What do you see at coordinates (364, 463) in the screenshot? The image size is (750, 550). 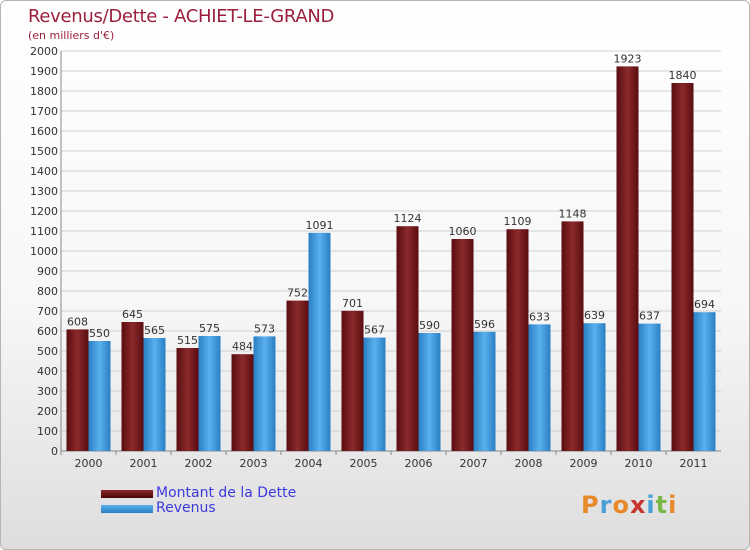 I see `x-tick-label: 2005` at bounding box center [364, 463].